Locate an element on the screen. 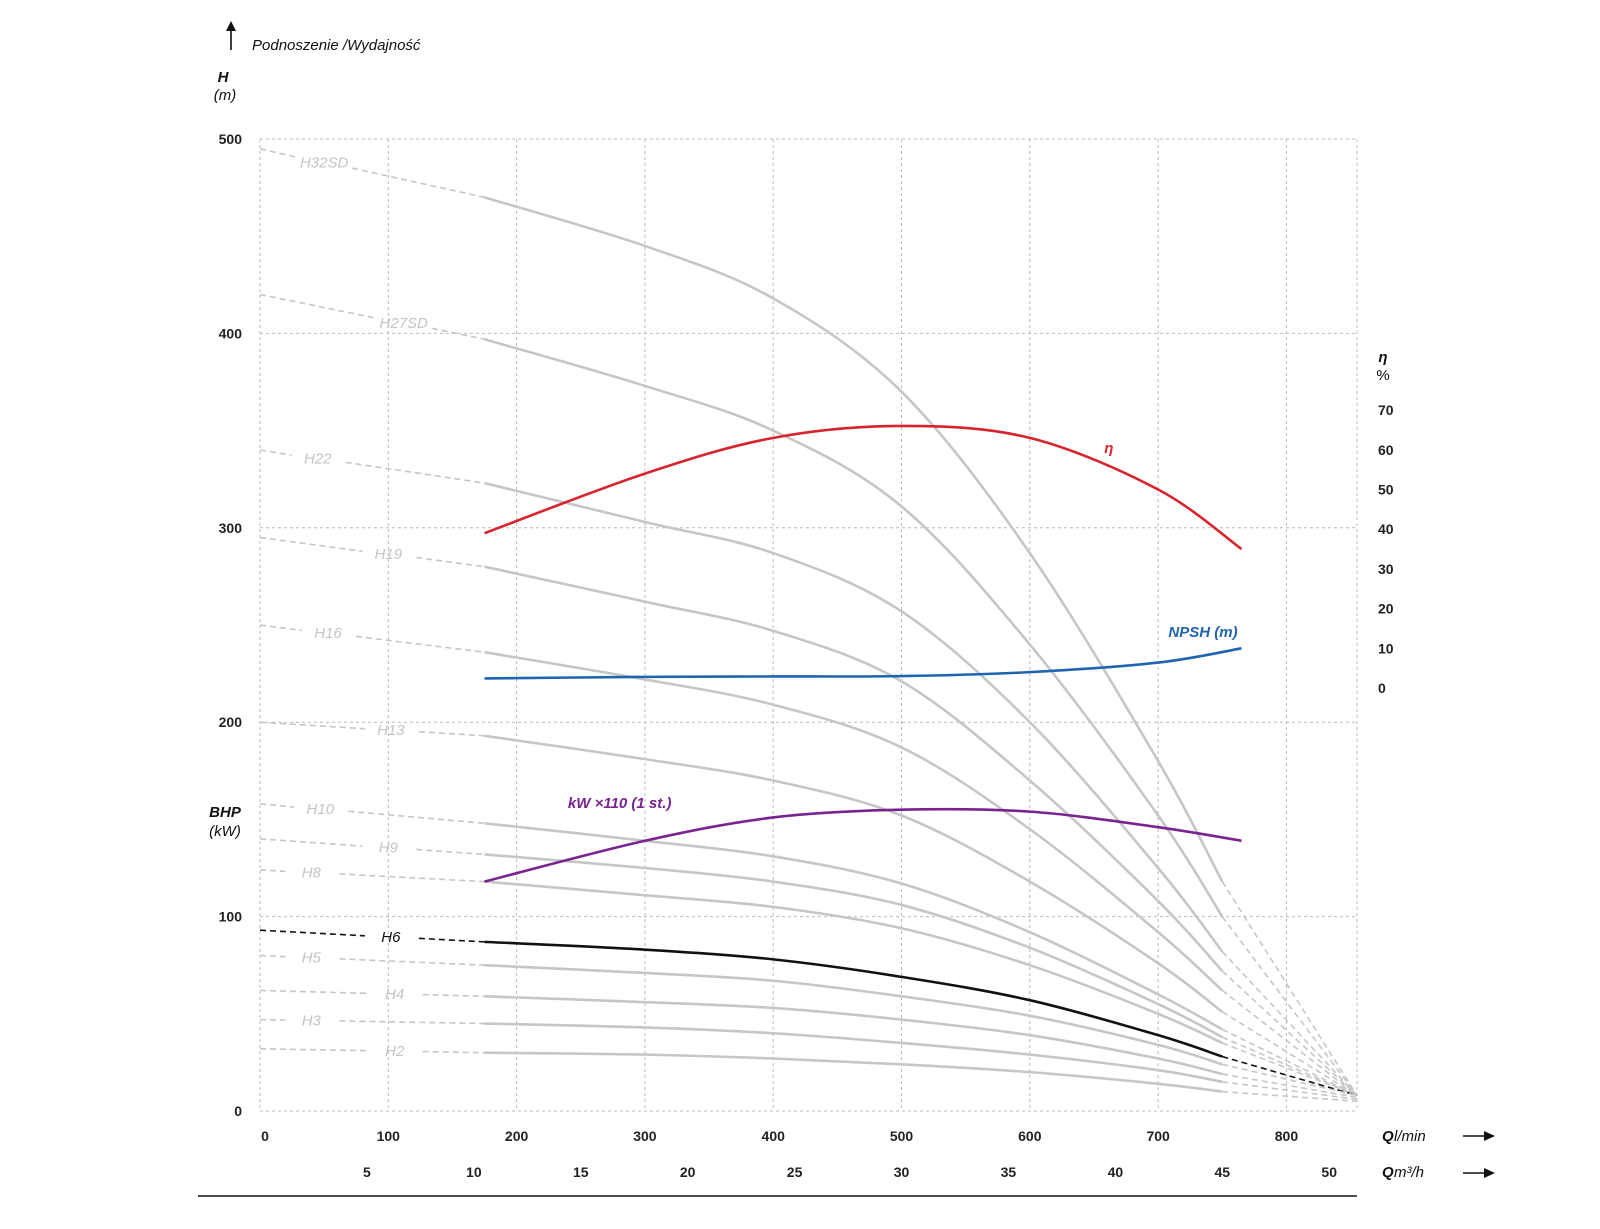 The width and height of the screenshot is (1600, 1229). right-arrow-icon is located at coordinates (1479, 1136).